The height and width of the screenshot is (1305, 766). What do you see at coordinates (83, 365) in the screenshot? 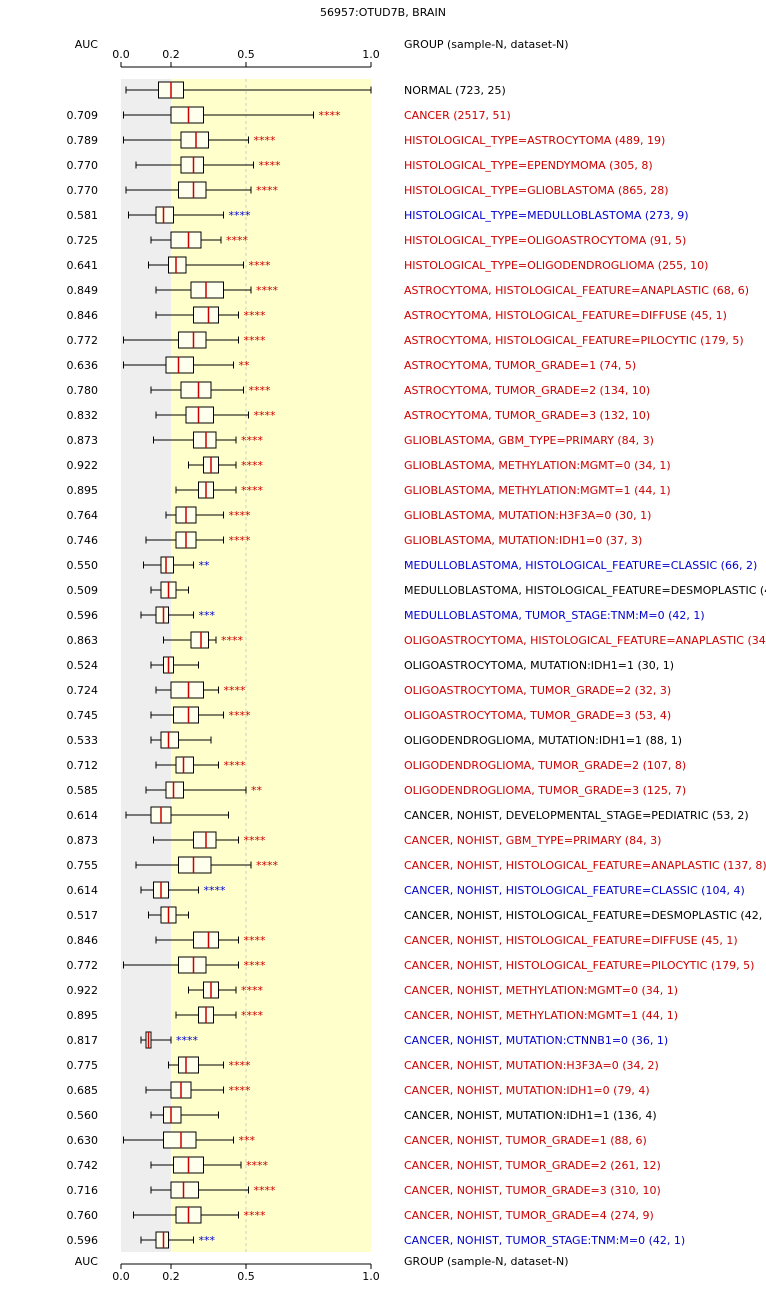
I see `auc-value: 0.636` at bounding box center [83, 365].